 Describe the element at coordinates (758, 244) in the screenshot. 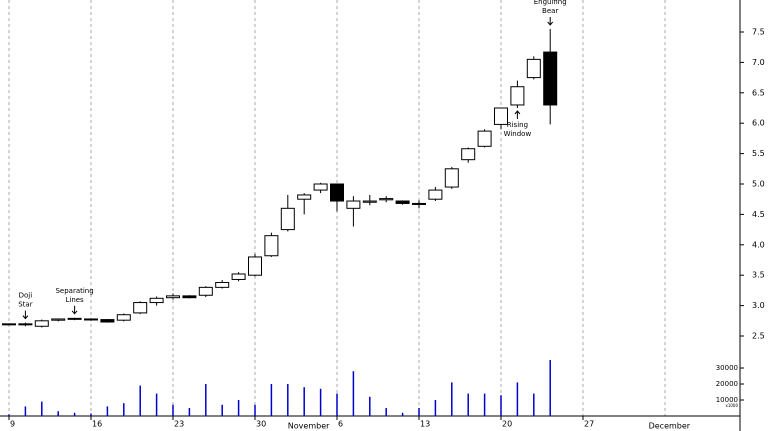

I see `y-tick-label: 4.0` at that location.